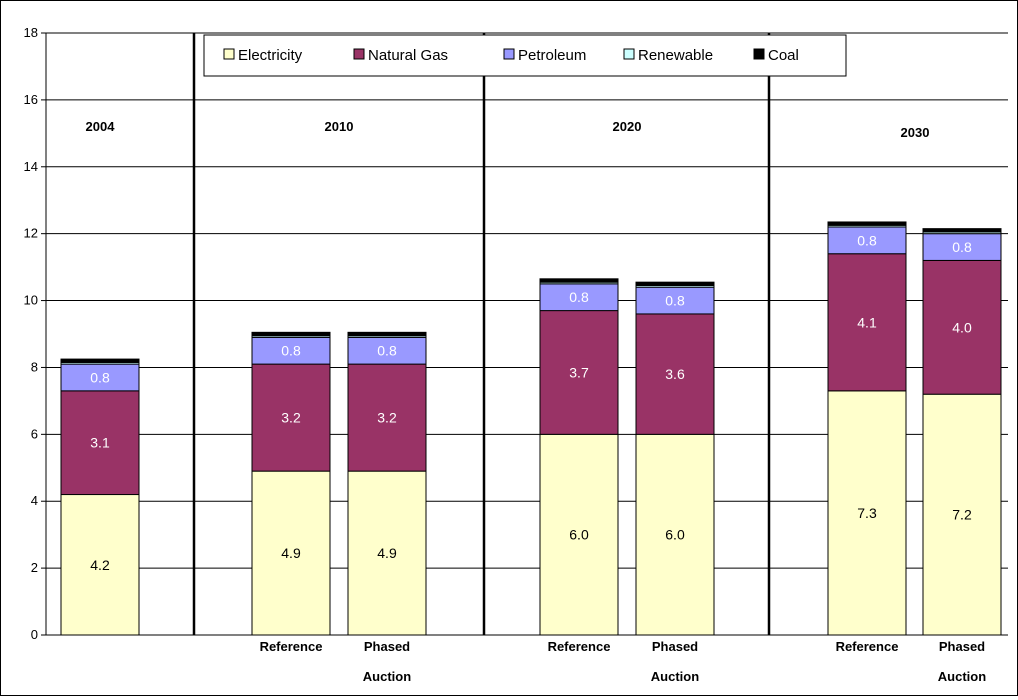 This screenshot has height=700, width=1018. Describe the element at coordinates (31, 32) in the screenshot. I see `y-tick-label: 18` at that location.